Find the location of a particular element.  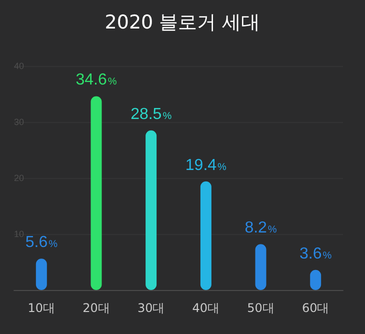

x-tick-label: 10대 is located at coordinates (42, 308).